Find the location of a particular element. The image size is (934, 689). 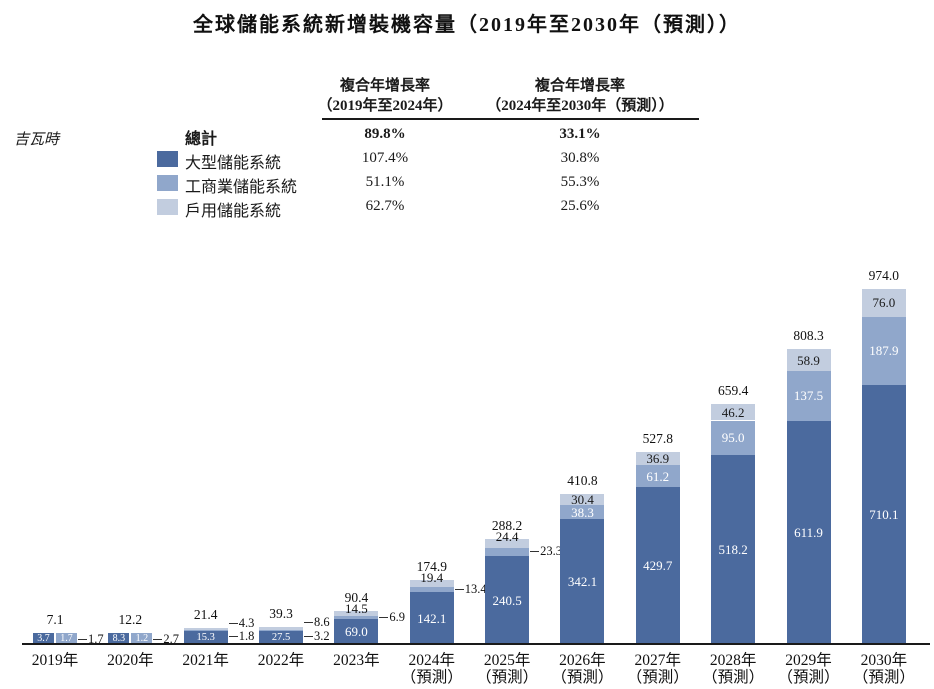

segment-residential-label: 30.4 is located at coordinates (582, 500).